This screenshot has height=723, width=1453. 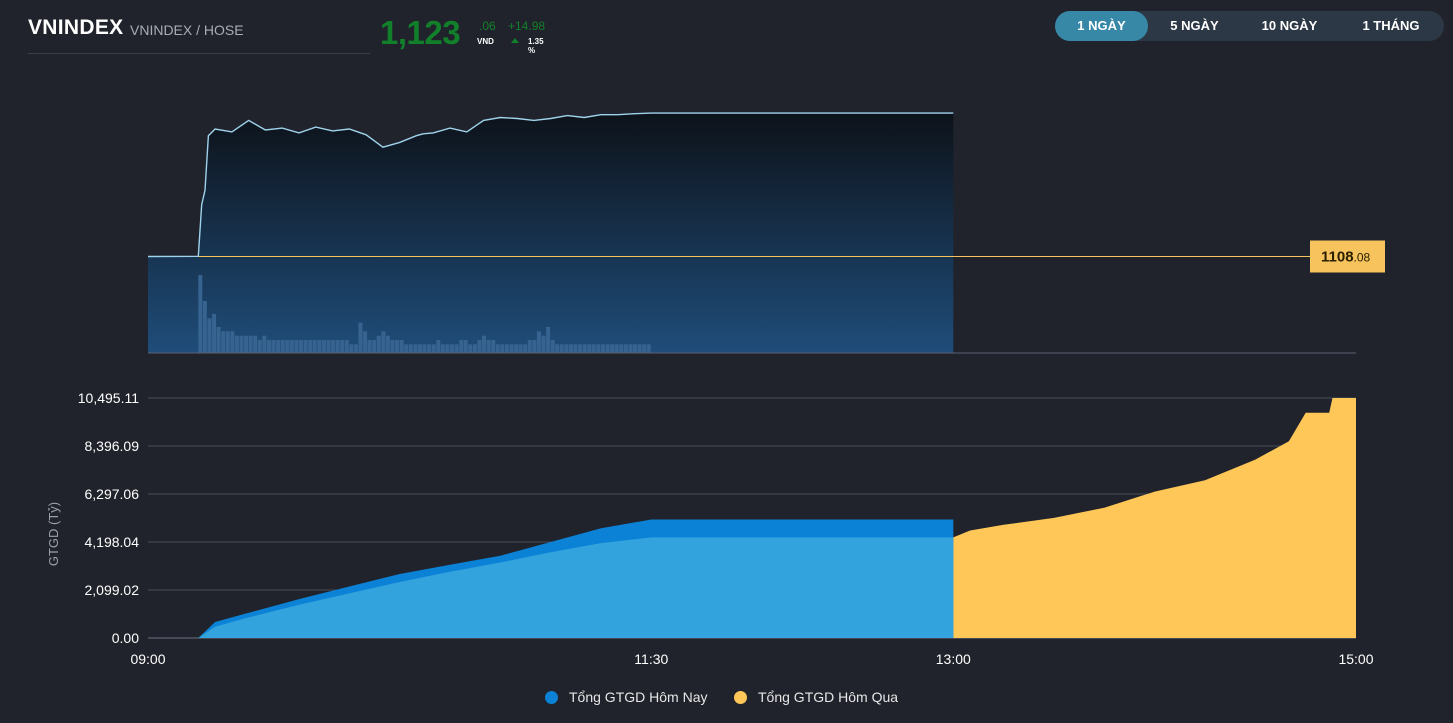 What do you see at coordinates (1337, 257) in the screenshot?
I see `reference-label-int: 1108` at bounding box center [1337, 257].